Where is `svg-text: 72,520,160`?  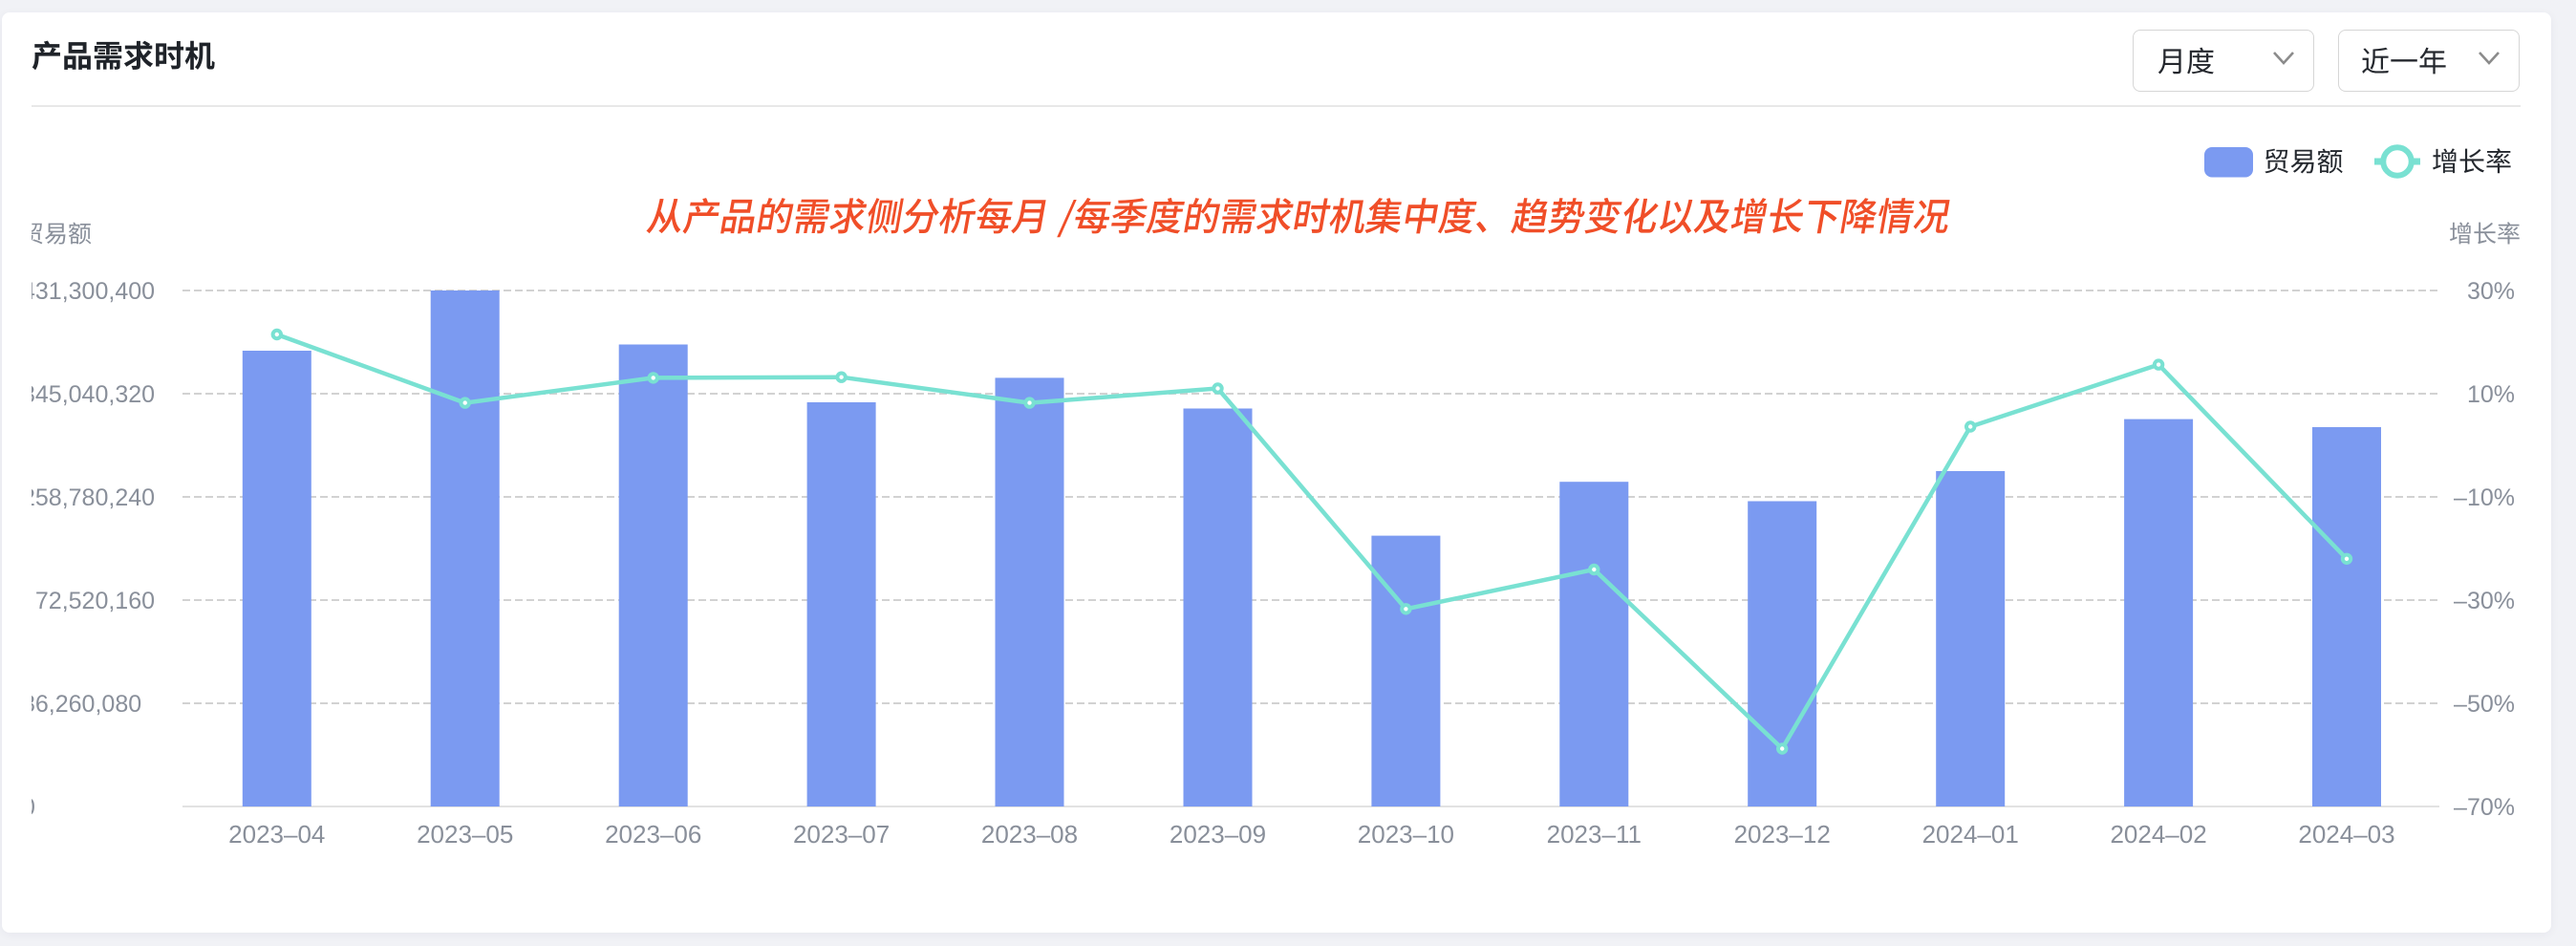 svg-text: 72,520,160 is located at coordinates (95, 601).